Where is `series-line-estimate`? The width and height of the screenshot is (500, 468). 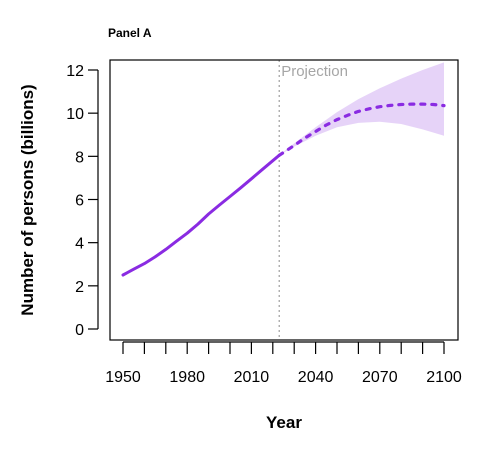 series-line-estimate is located at coordinates (201, 215).